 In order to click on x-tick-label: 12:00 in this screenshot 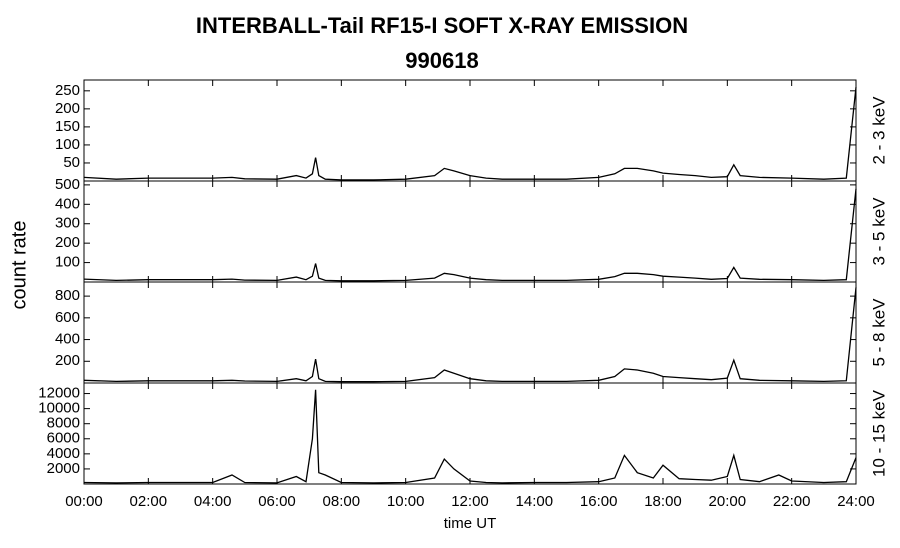, I will do `click(470, 501)`.